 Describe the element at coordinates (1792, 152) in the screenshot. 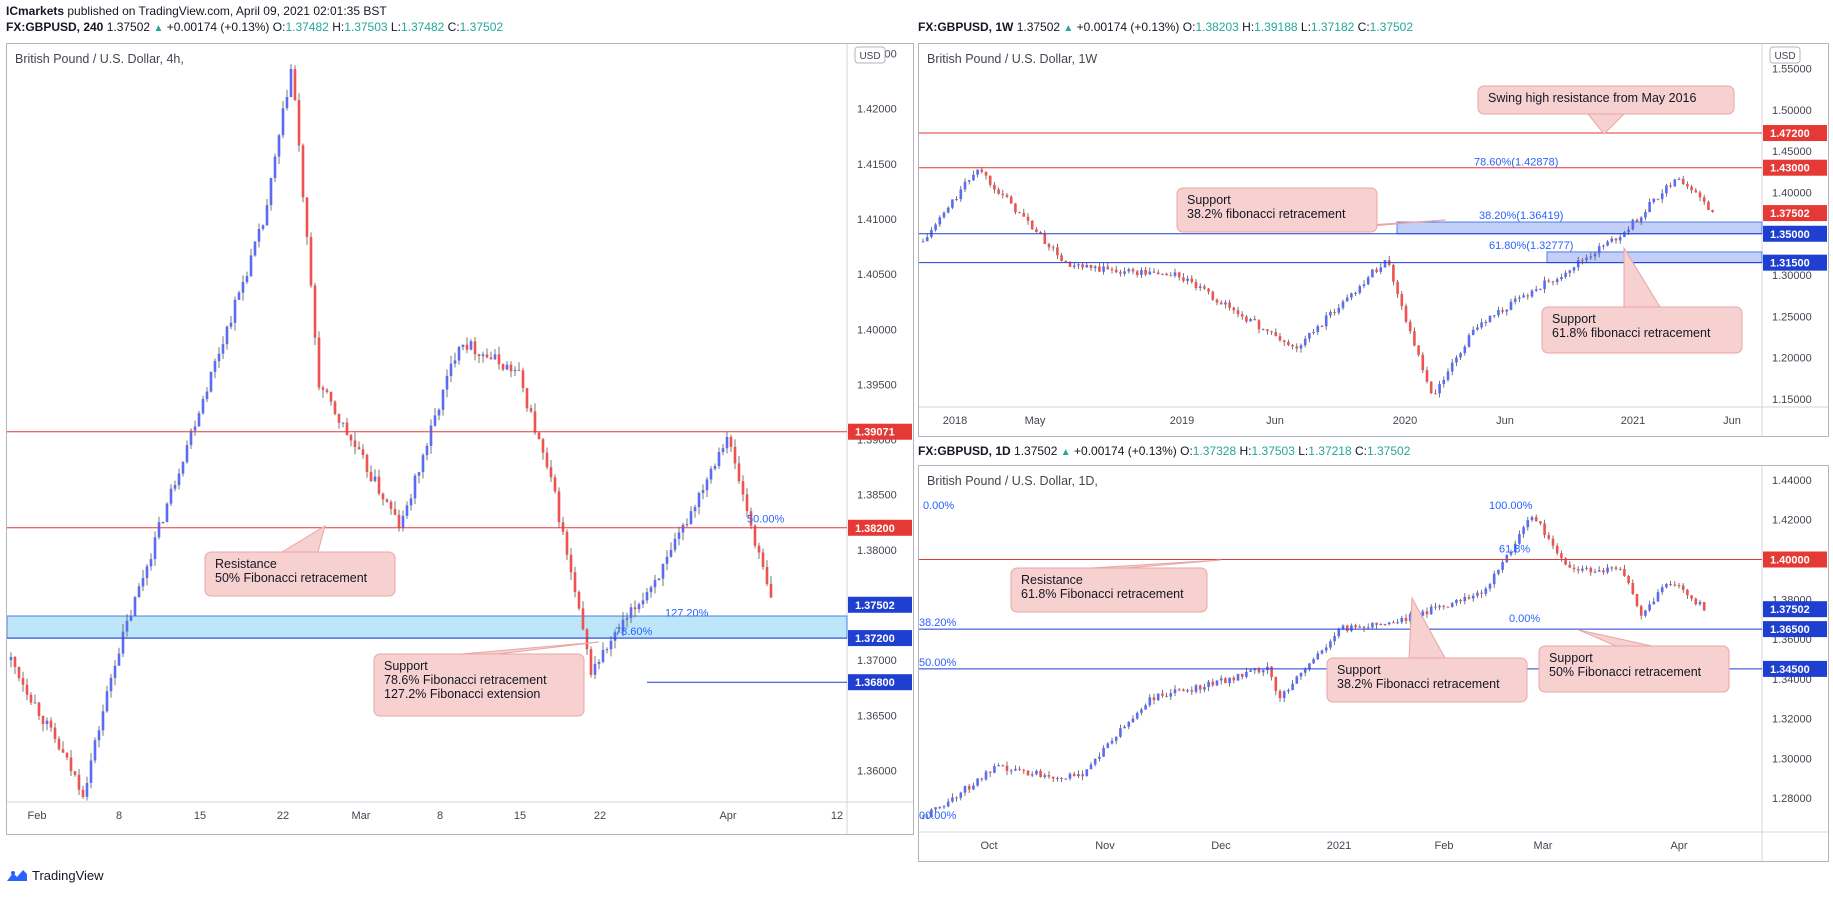

I see `price-tick-label: 1.45000` at that location.